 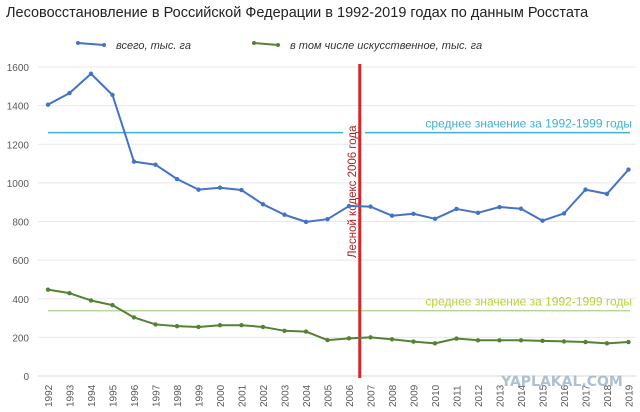 What do you see at coordinates (370, 206) in the screenshot?
I see `point-total-2007` at bounding box center [370, 206].